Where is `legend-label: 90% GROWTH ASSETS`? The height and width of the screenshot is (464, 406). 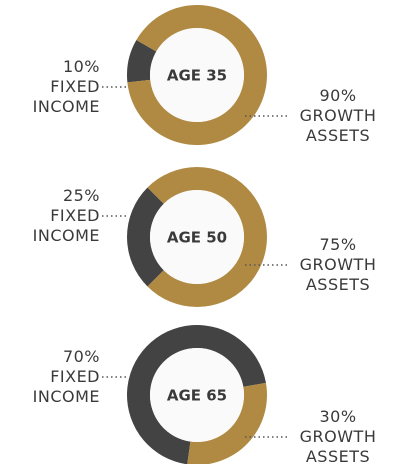
legend-label: 90% GROWTH ASSETS is located at coordinates (338, 116).